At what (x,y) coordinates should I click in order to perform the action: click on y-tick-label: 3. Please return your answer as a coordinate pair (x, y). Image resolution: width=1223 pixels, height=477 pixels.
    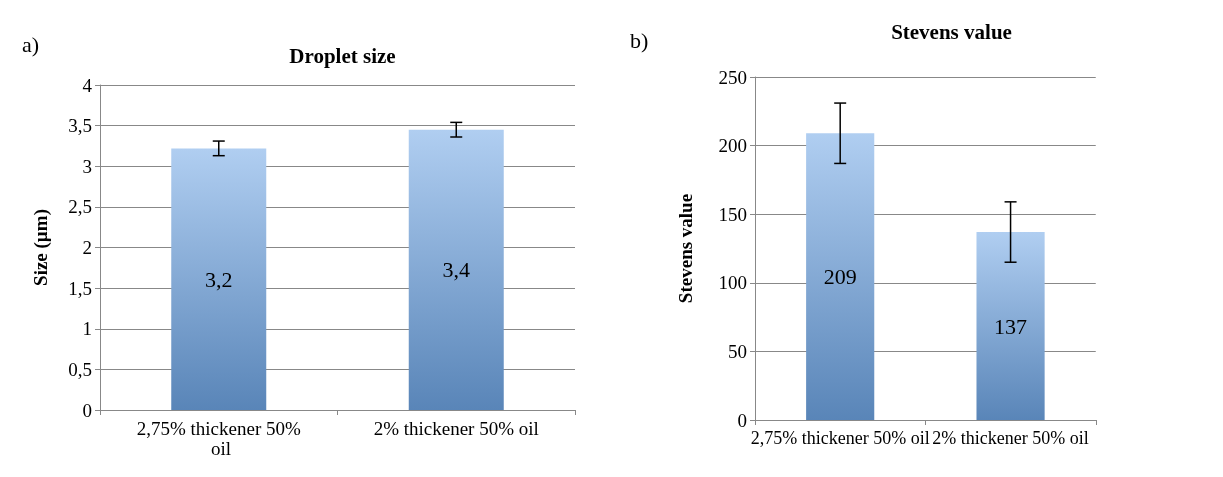
    Looking at the image, I should click on (87, 166).